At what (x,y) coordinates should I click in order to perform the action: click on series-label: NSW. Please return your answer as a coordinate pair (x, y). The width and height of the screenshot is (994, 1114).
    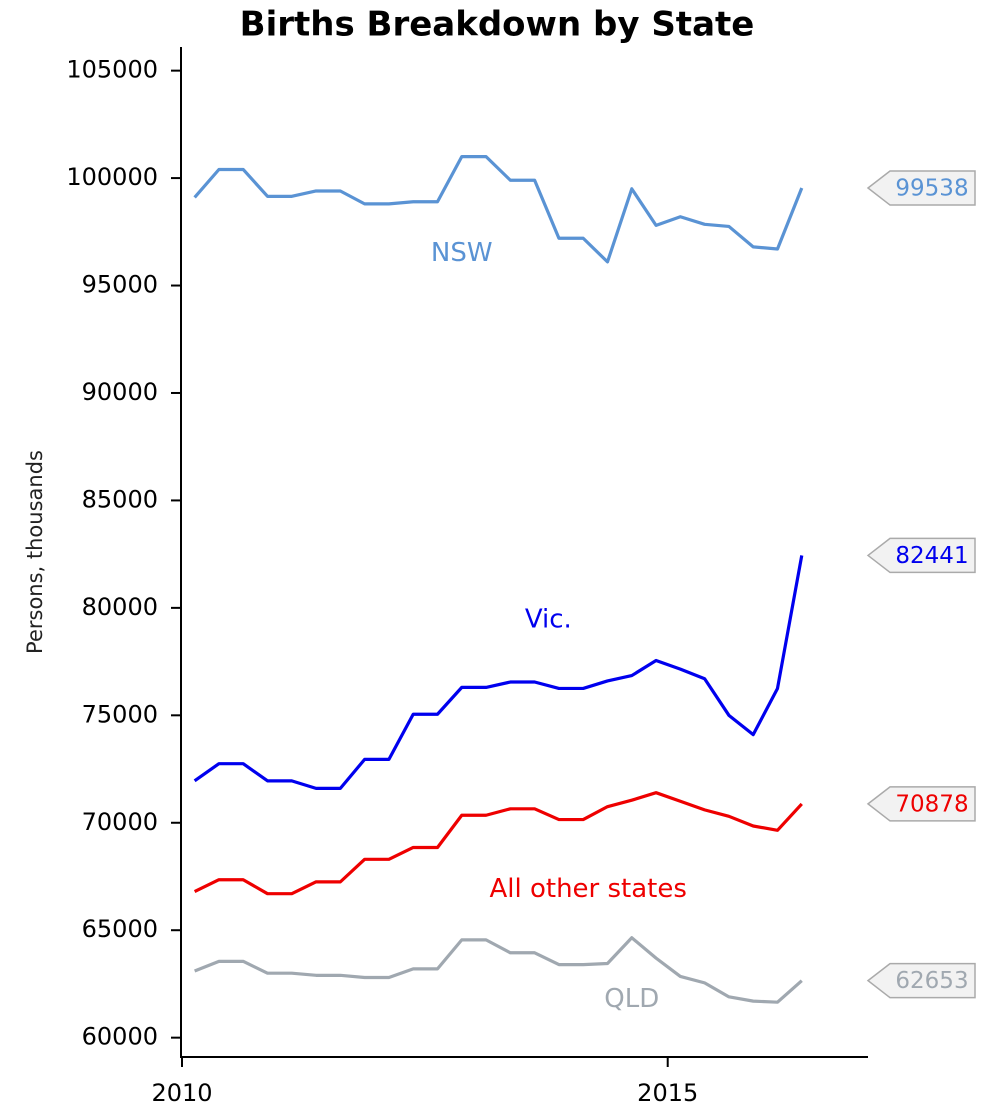
    Looking at the image, I should click on (462, 253).